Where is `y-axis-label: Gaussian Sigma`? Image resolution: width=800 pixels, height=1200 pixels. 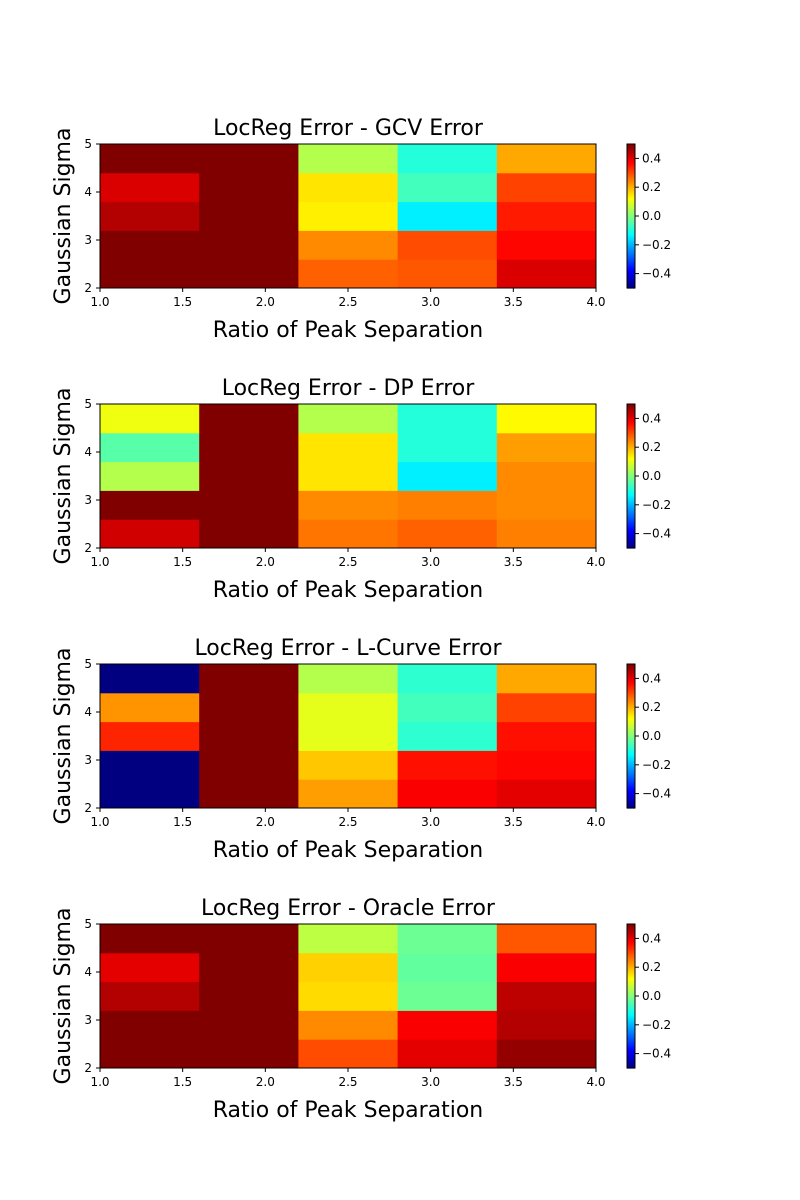
y-axis-label: Gaussian Sigma is located at coordinates (63, 996).